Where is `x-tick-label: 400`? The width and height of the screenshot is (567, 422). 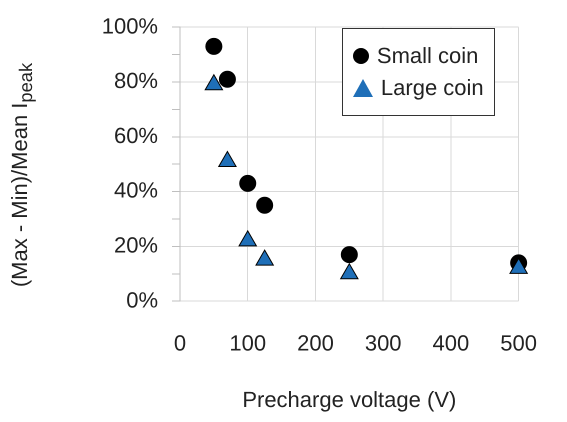
x-tick-label: 400 is located at coordinates (451, 343).